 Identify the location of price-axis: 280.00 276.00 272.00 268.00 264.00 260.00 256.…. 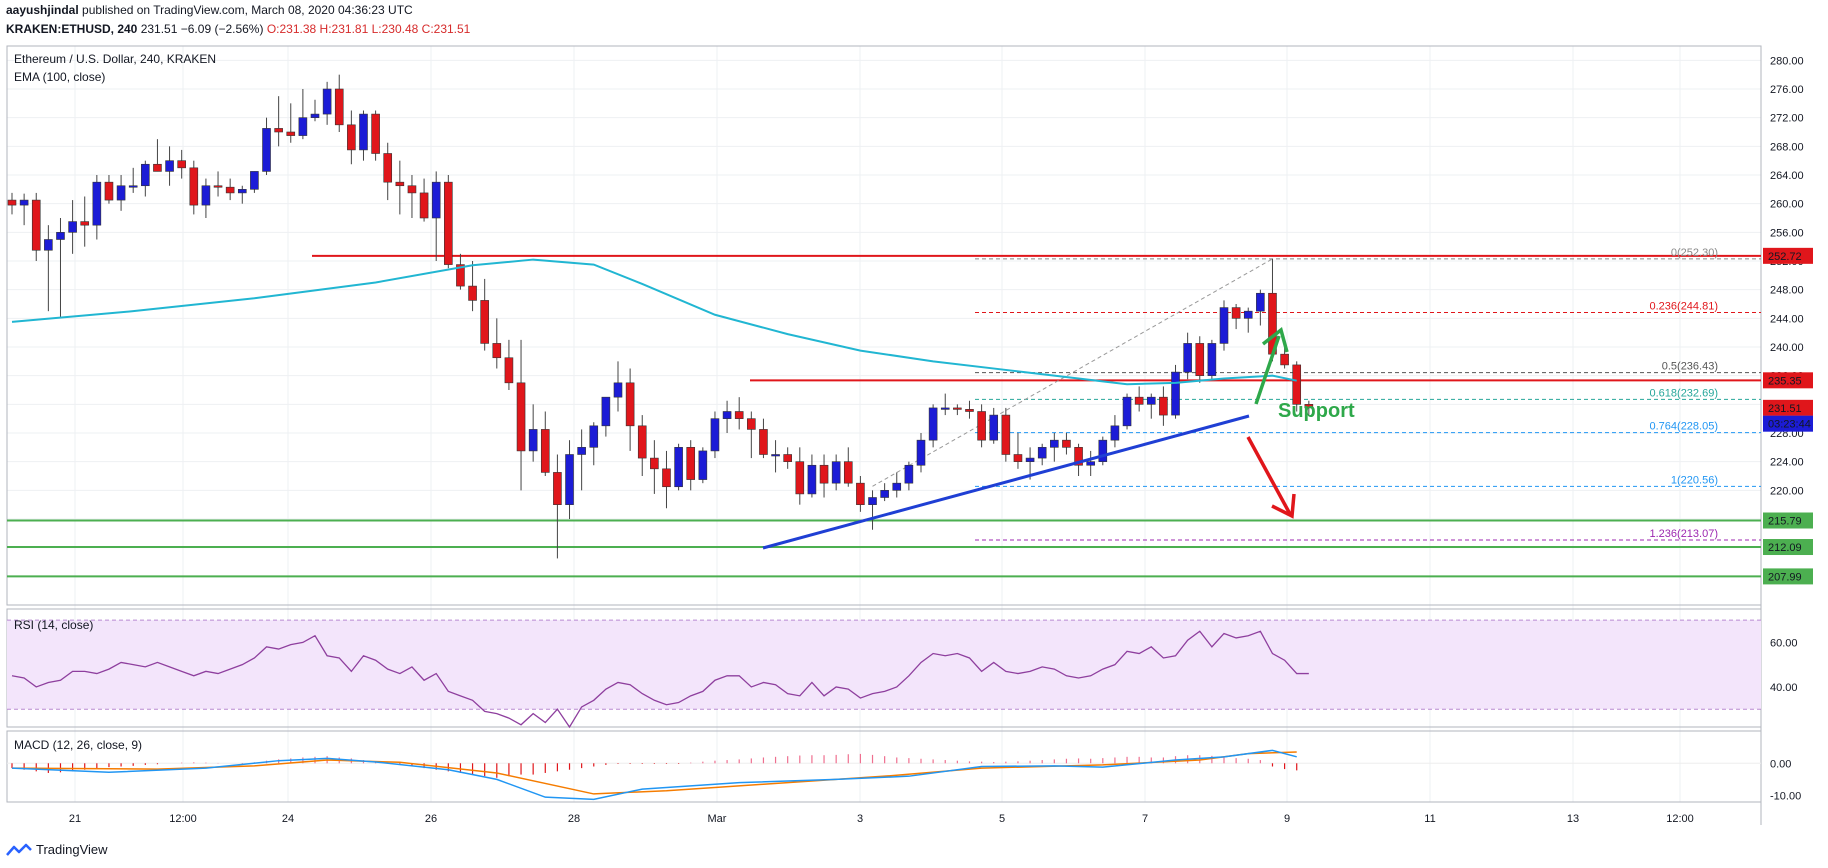
(1787, 304).